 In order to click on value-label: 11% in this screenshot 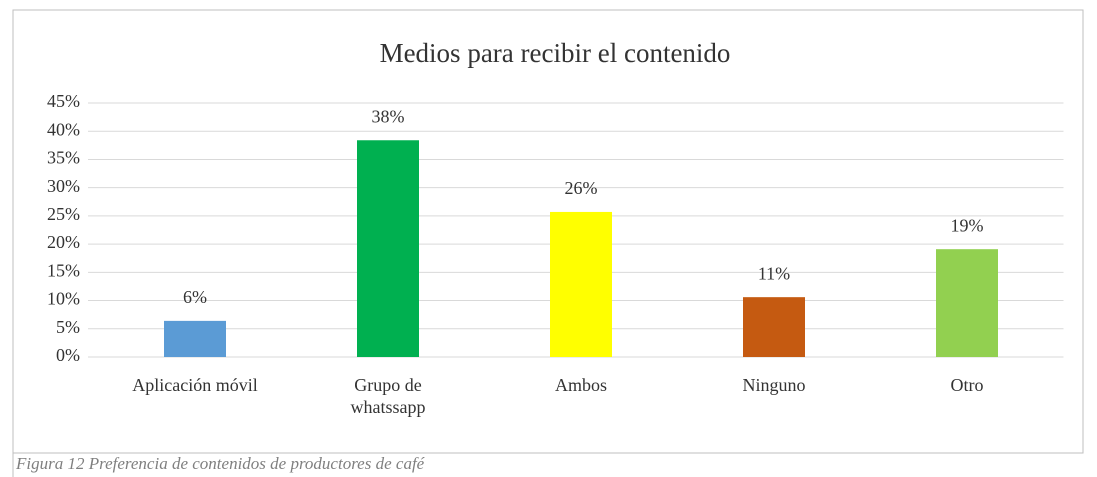, I will do `click(774, 273)`.